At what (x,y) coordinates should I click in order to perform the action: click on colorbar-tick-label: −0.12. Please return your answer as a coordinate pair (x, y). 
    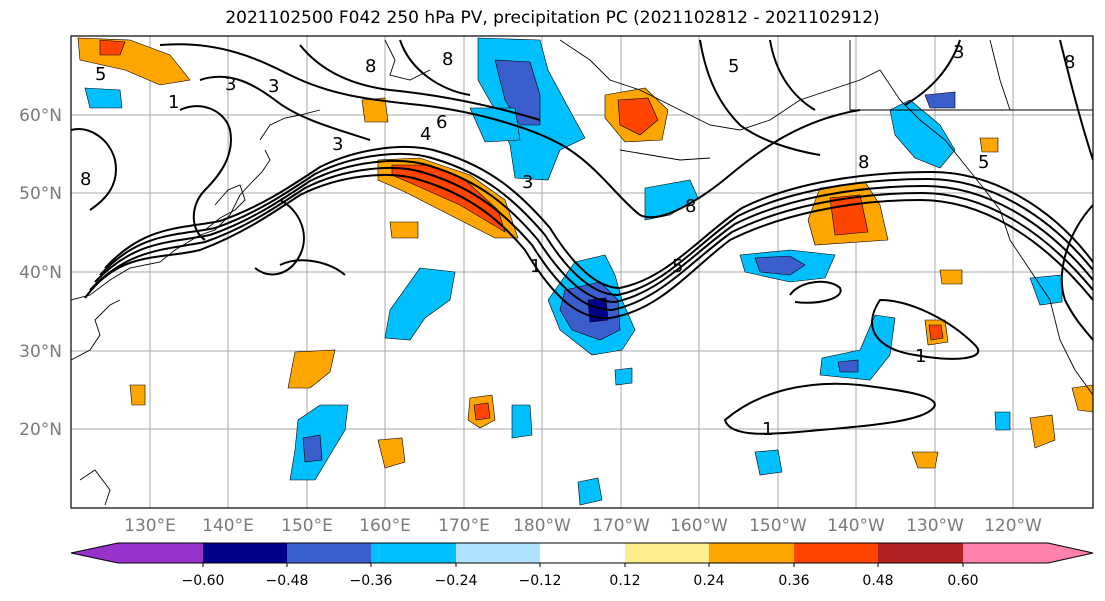
    Looking at the image, I should click on (540, 581).